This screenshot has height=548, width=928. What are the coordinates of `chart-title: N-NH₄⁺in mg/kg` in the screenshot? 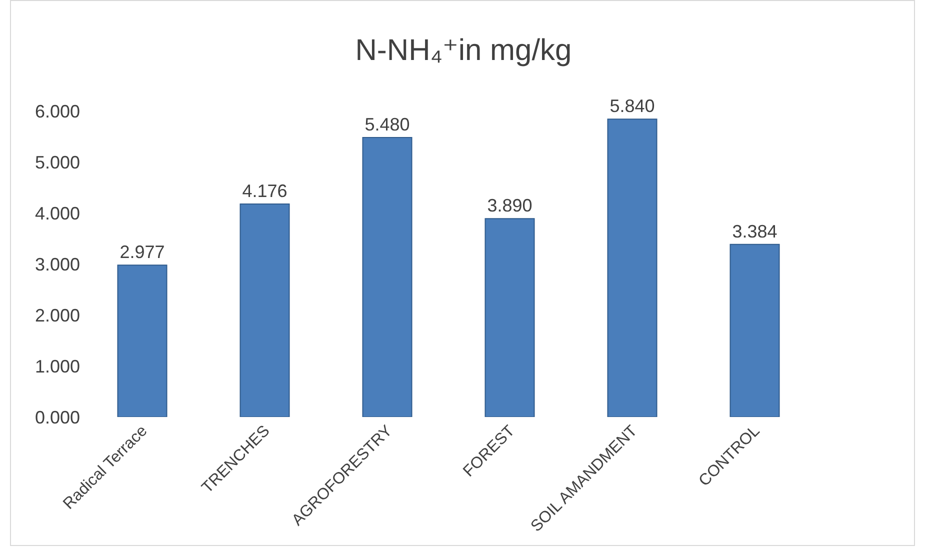 It's located at (463, 51).